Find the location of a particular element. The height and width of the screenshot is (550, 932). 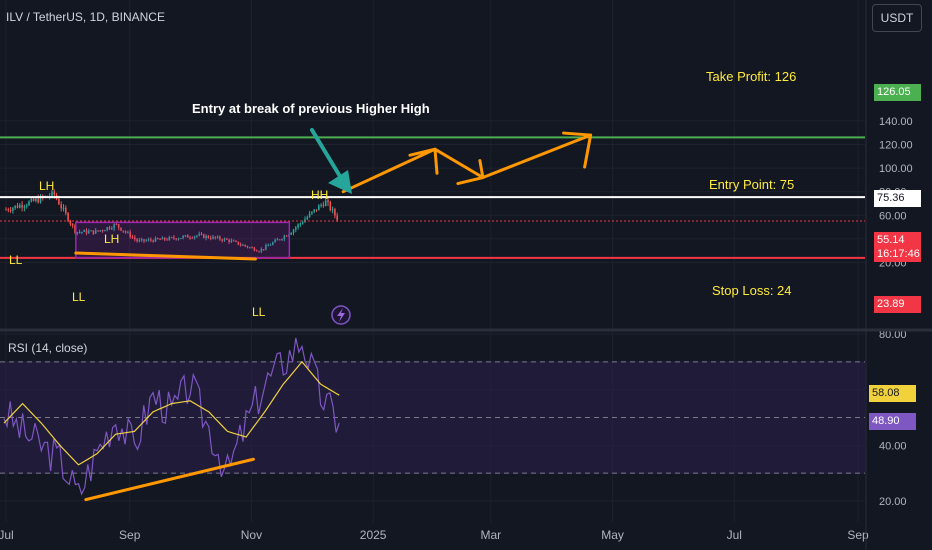

projection-path is located at coordinates (467, 163).